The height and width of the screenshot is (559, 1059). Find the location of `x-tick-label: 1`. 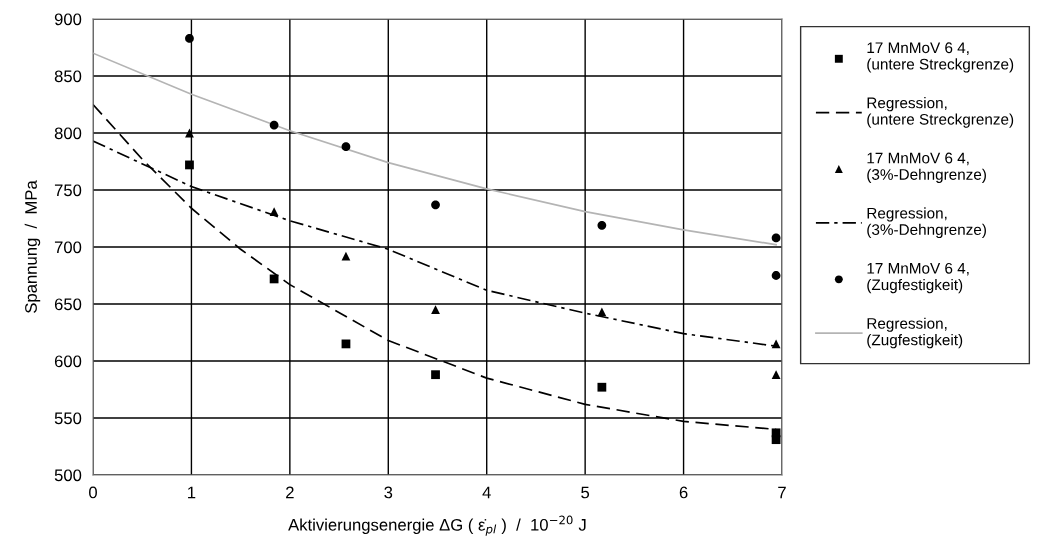

x-tick-label: 1 is located at coordinates (192, 492).